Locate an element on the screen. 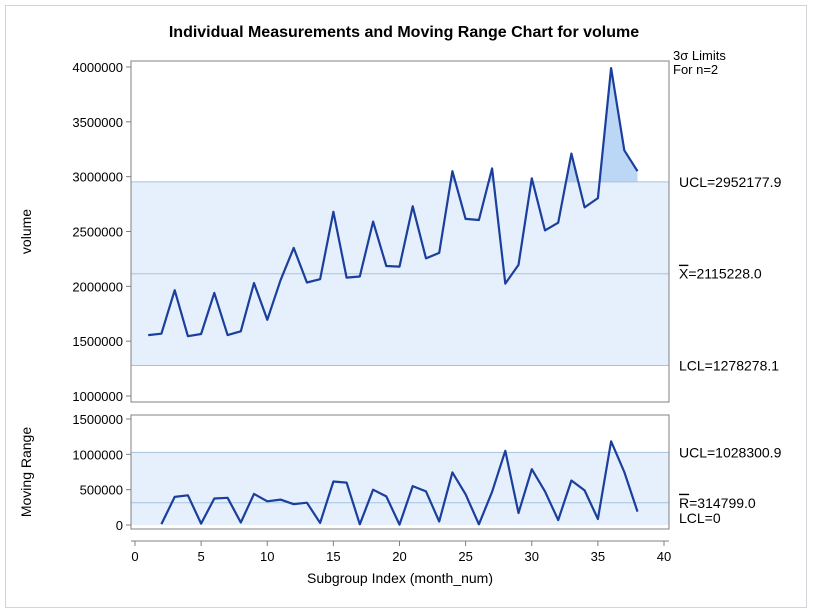 The height and width of the screenshot is (615, 814). moving-range-center-label: R=314799.0 is located at coordinates (717, 503).